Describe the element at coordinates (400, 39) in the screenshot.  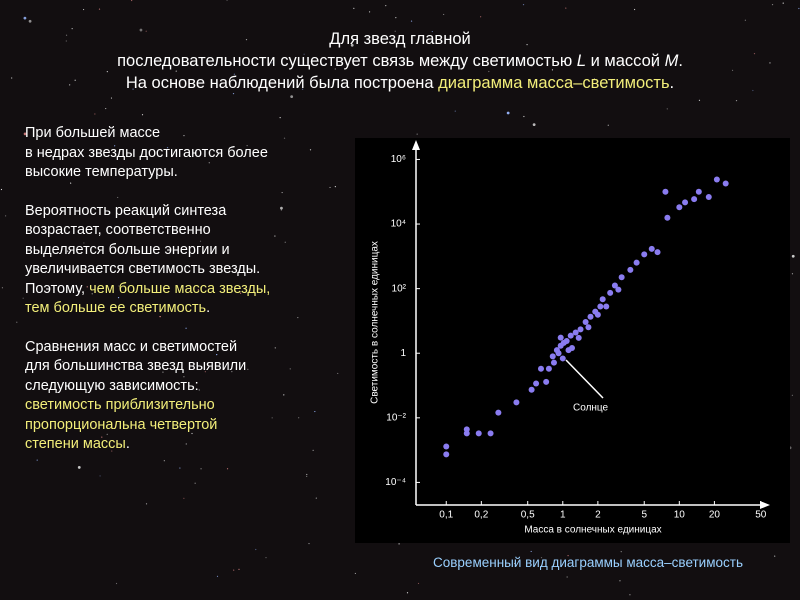
I see `title-line: Для звезд главной` at that location.